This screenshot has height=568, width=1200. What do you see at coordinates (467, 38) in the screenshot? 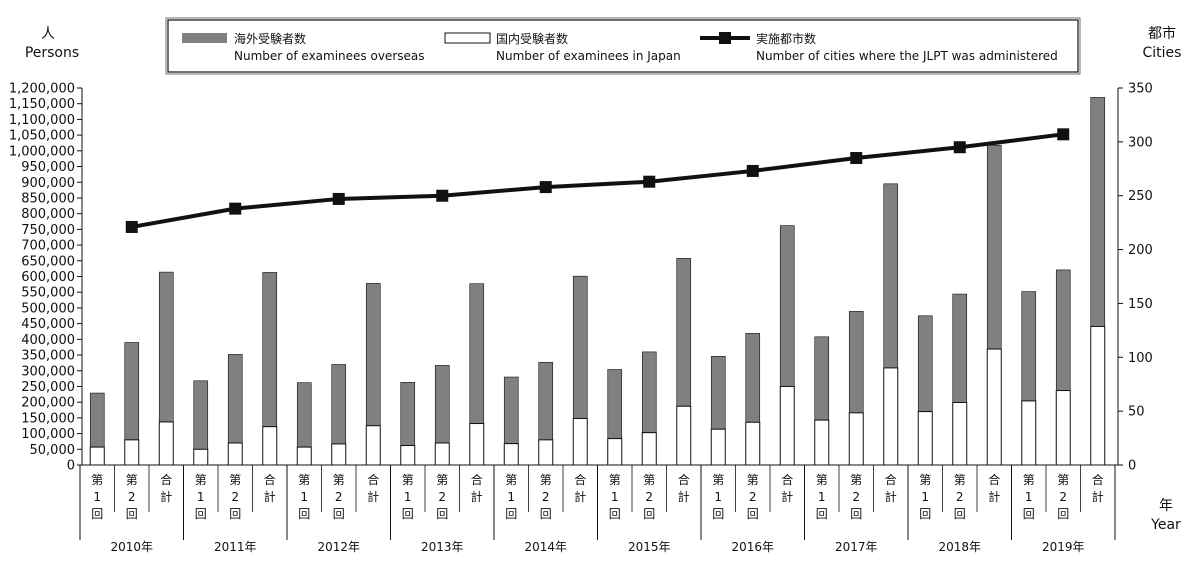
I see `legend-swatch-japan` at bounding box center [467, 38].